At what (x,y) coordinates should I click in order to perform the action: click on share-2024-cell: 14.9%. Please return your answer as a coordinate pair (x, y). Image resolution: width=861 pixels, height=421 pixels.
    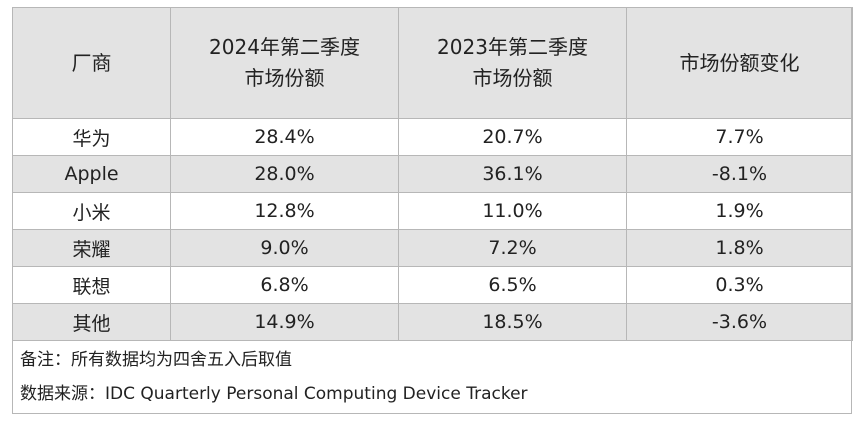
    Looking at the image, I should click on (284, 322).